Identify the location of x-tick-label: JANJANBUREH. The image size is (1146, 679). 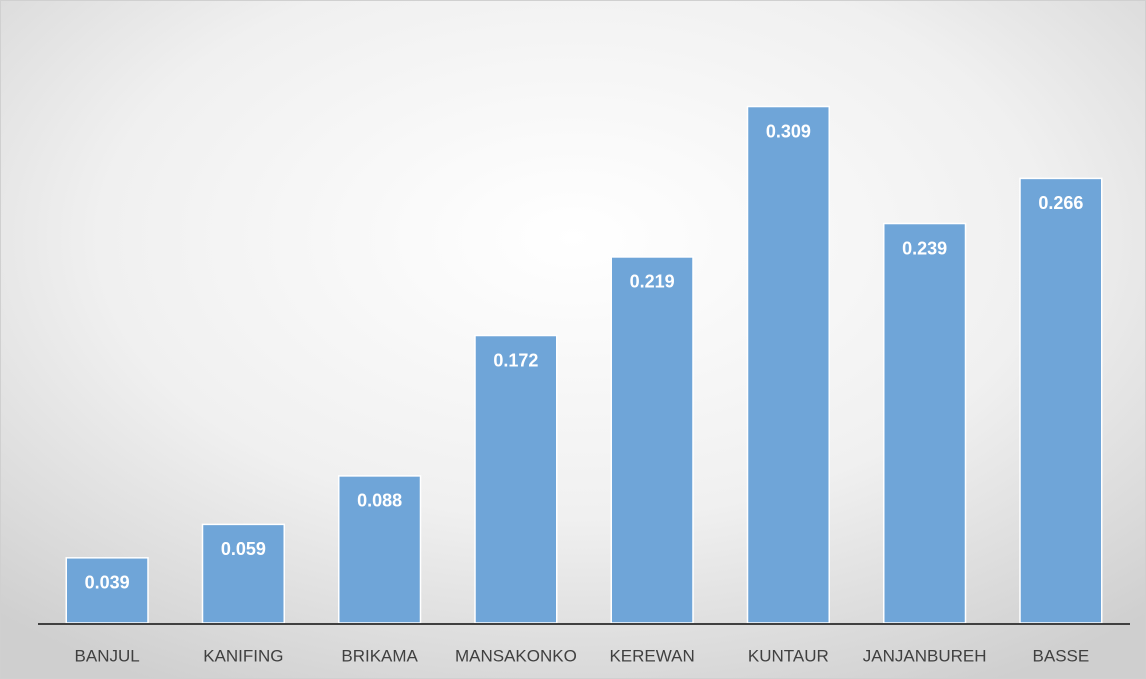
(925, 655).